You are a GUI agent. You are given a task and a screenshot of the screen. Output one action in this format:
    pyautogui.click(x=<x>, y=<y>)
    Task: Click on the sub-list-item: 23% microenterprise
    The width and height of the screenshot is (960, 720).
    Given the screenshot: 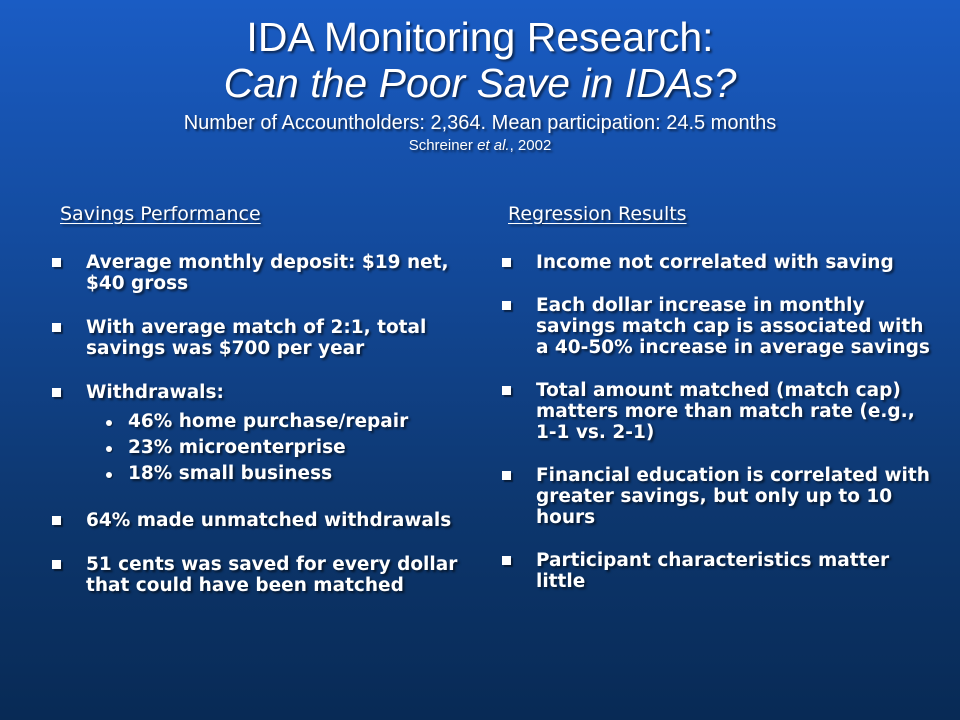 What is the action you would take?
    pyautogui.click(x=275, y=448)
    